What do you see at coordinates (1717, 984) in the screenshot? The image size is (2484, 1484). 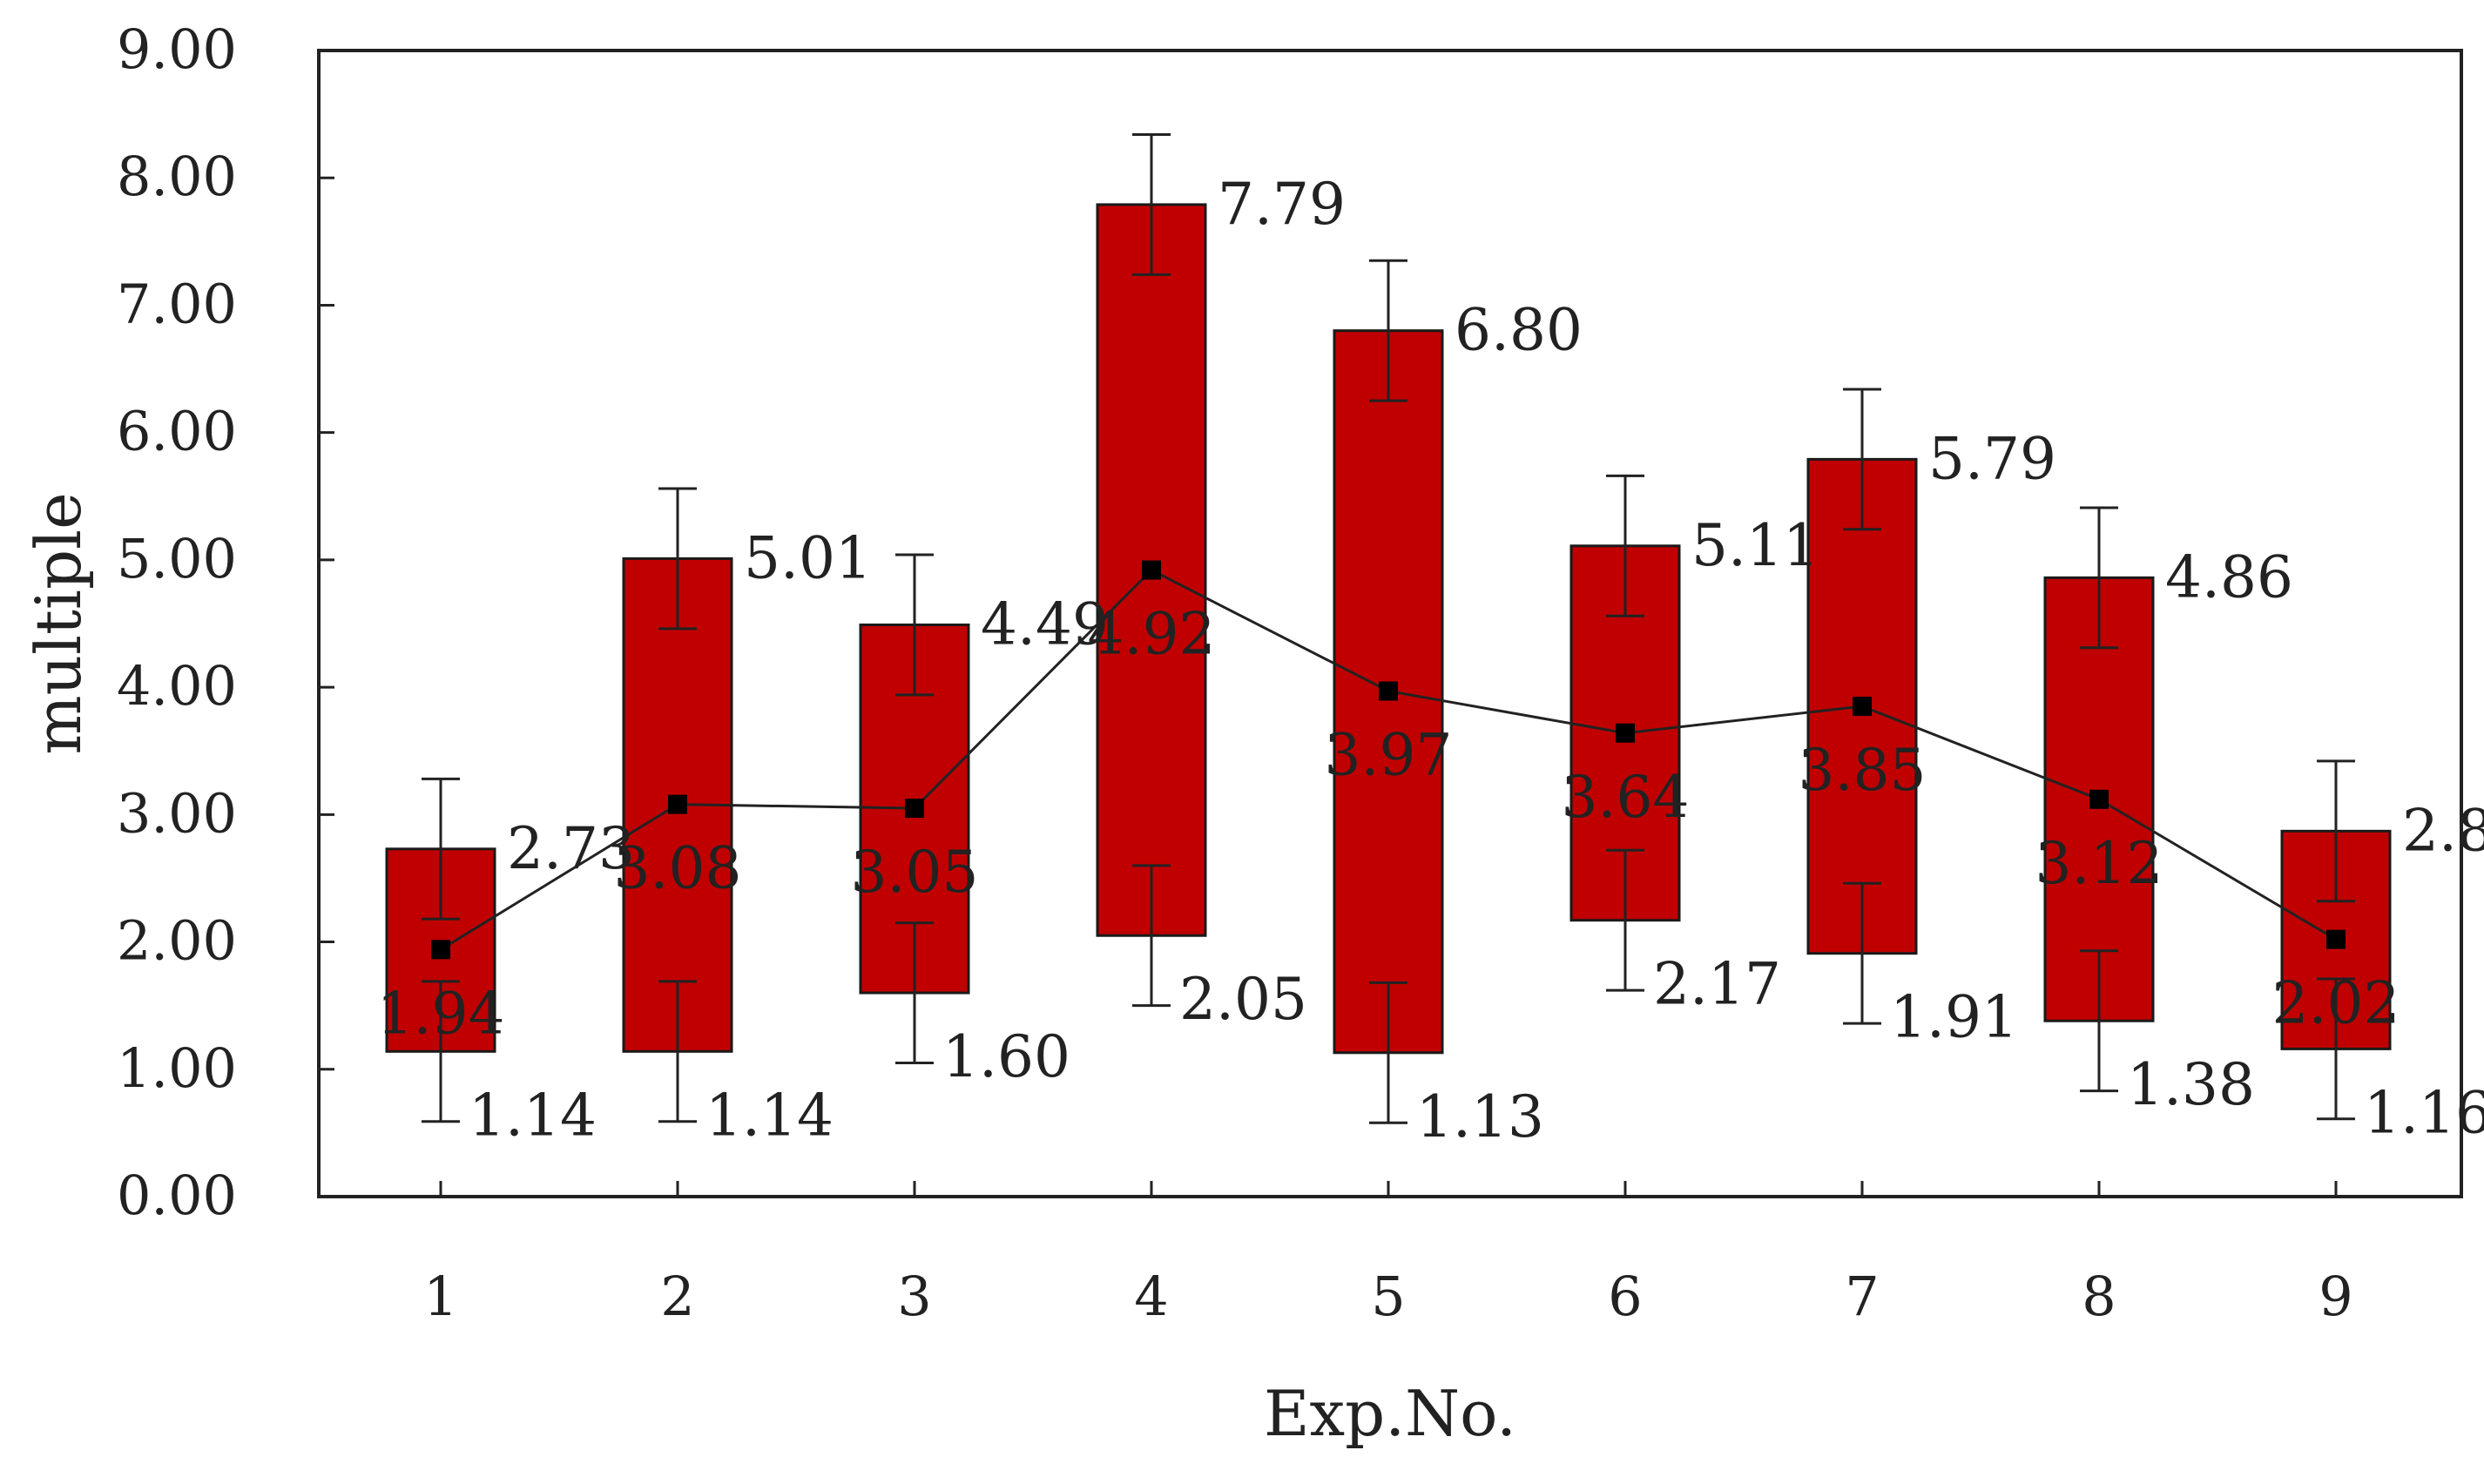 I see `min-value-label: 2.17` at bounding box center [1717, 984].